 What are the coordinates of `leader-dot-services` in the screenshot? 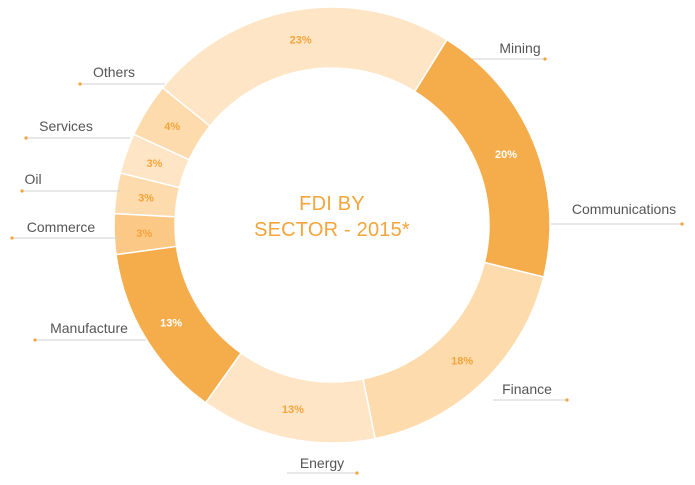 It's located at (26, 138).